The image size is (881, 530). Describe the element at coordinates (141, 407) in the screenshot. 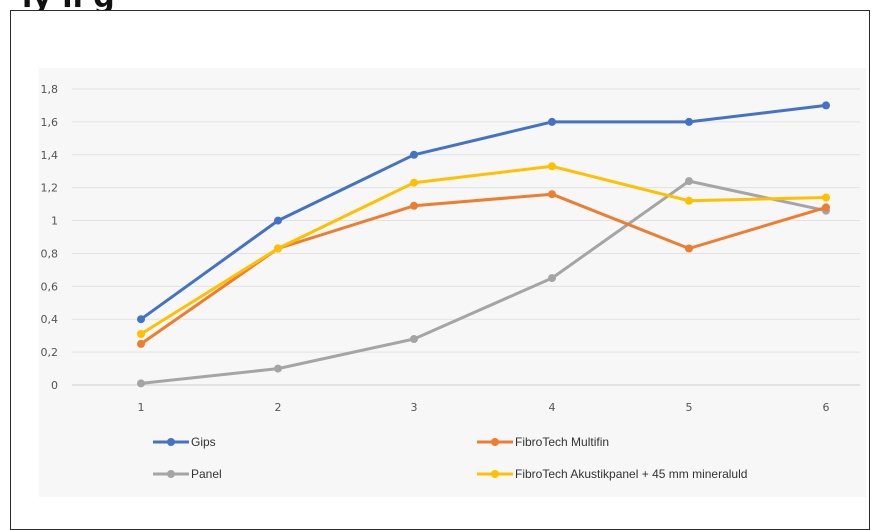

I see `x-tick-label: 1` at that location.